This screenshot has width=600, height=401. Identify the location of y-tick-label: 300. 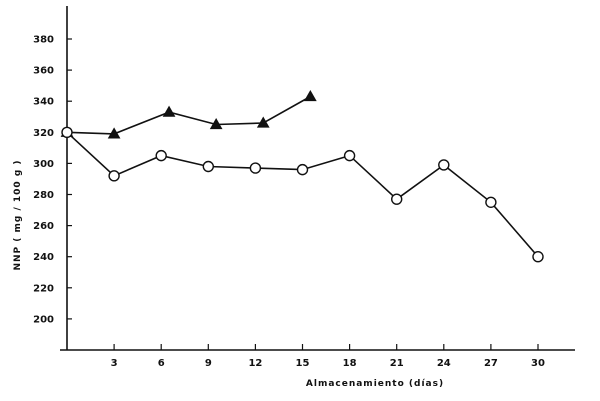
(43, 164).